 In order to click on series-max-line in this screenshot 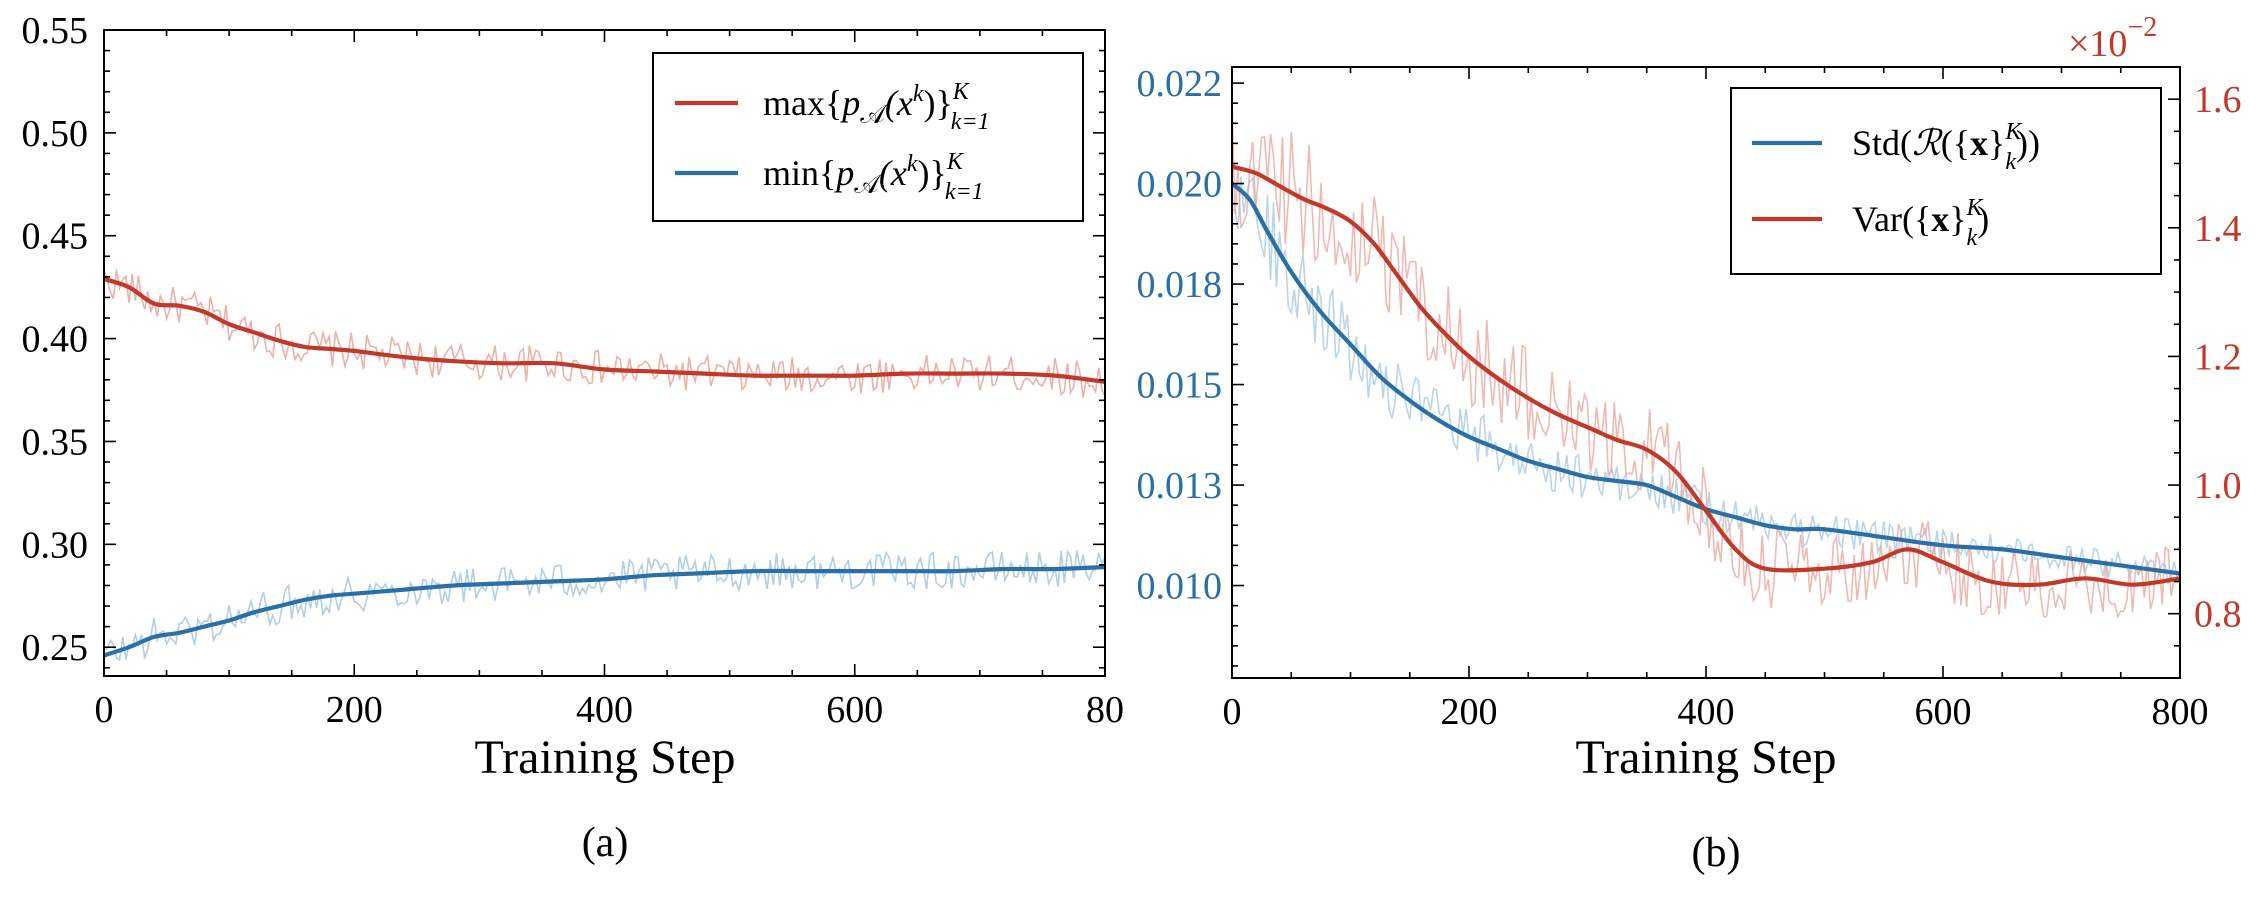, I will do `click(604, 330)`.